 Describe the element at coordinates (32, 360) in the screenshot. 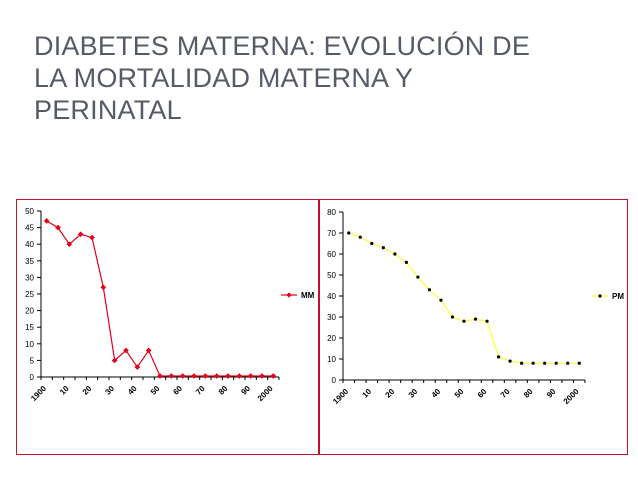

I see `y-tick-label: 5` at that location.